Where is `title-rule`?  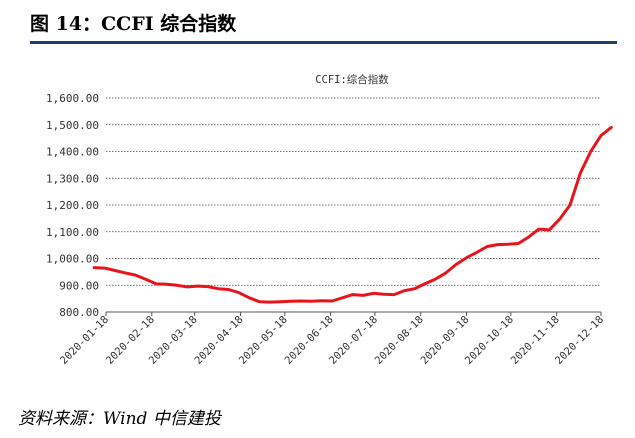 title-rule is located at coordinates (323, 42).